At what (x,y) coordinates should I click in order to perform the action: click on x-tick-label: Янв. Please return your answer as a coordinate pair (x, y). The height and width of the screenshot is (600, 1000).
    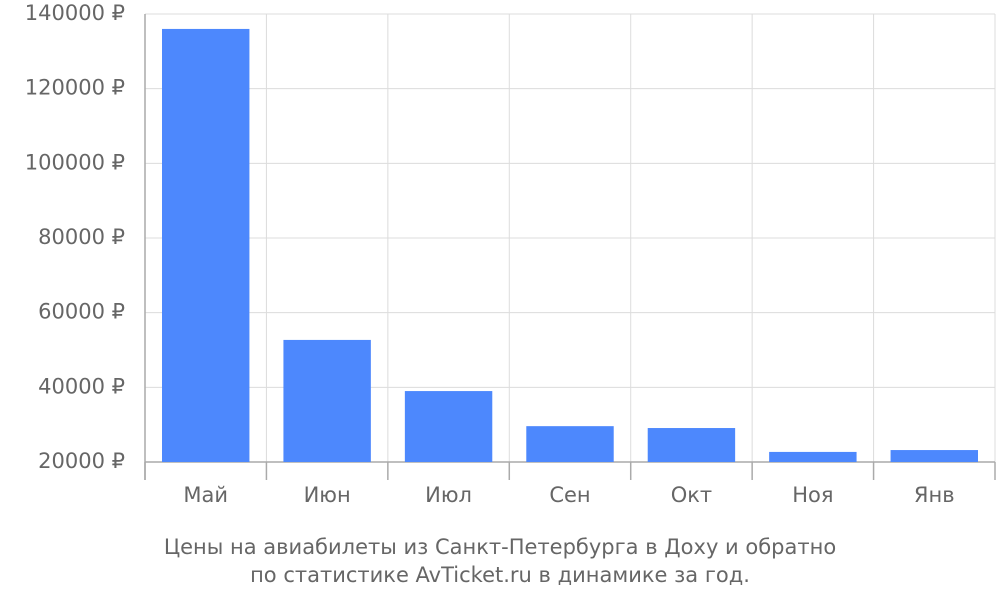
    Looking at the image, I should click on (934, 495).